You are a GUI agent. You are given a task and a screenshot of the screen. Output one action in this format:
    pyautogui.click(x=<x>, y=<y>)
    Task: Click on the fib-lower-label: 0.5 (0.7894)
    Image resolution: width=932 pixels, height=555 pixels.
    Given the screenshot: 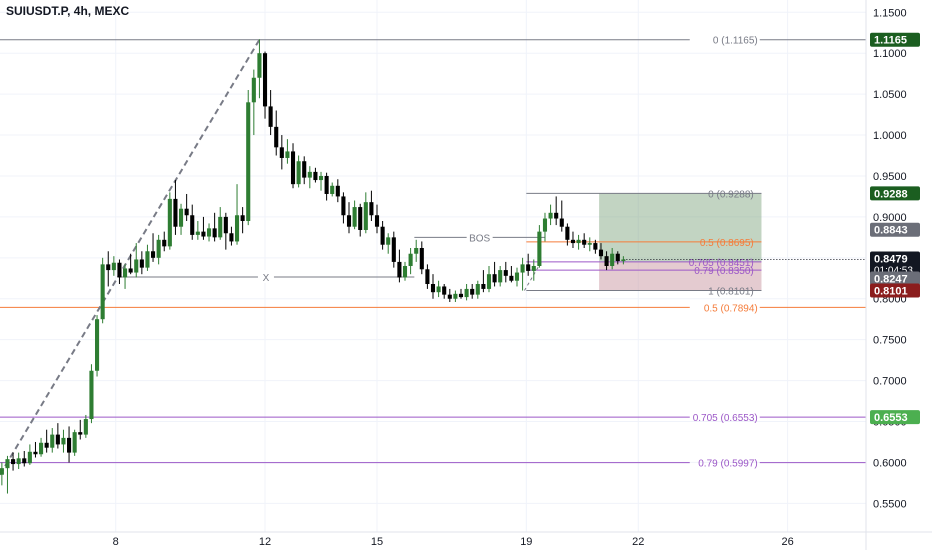 What is the action you would take?
    pyautogui.click(x=731, y=308)
    